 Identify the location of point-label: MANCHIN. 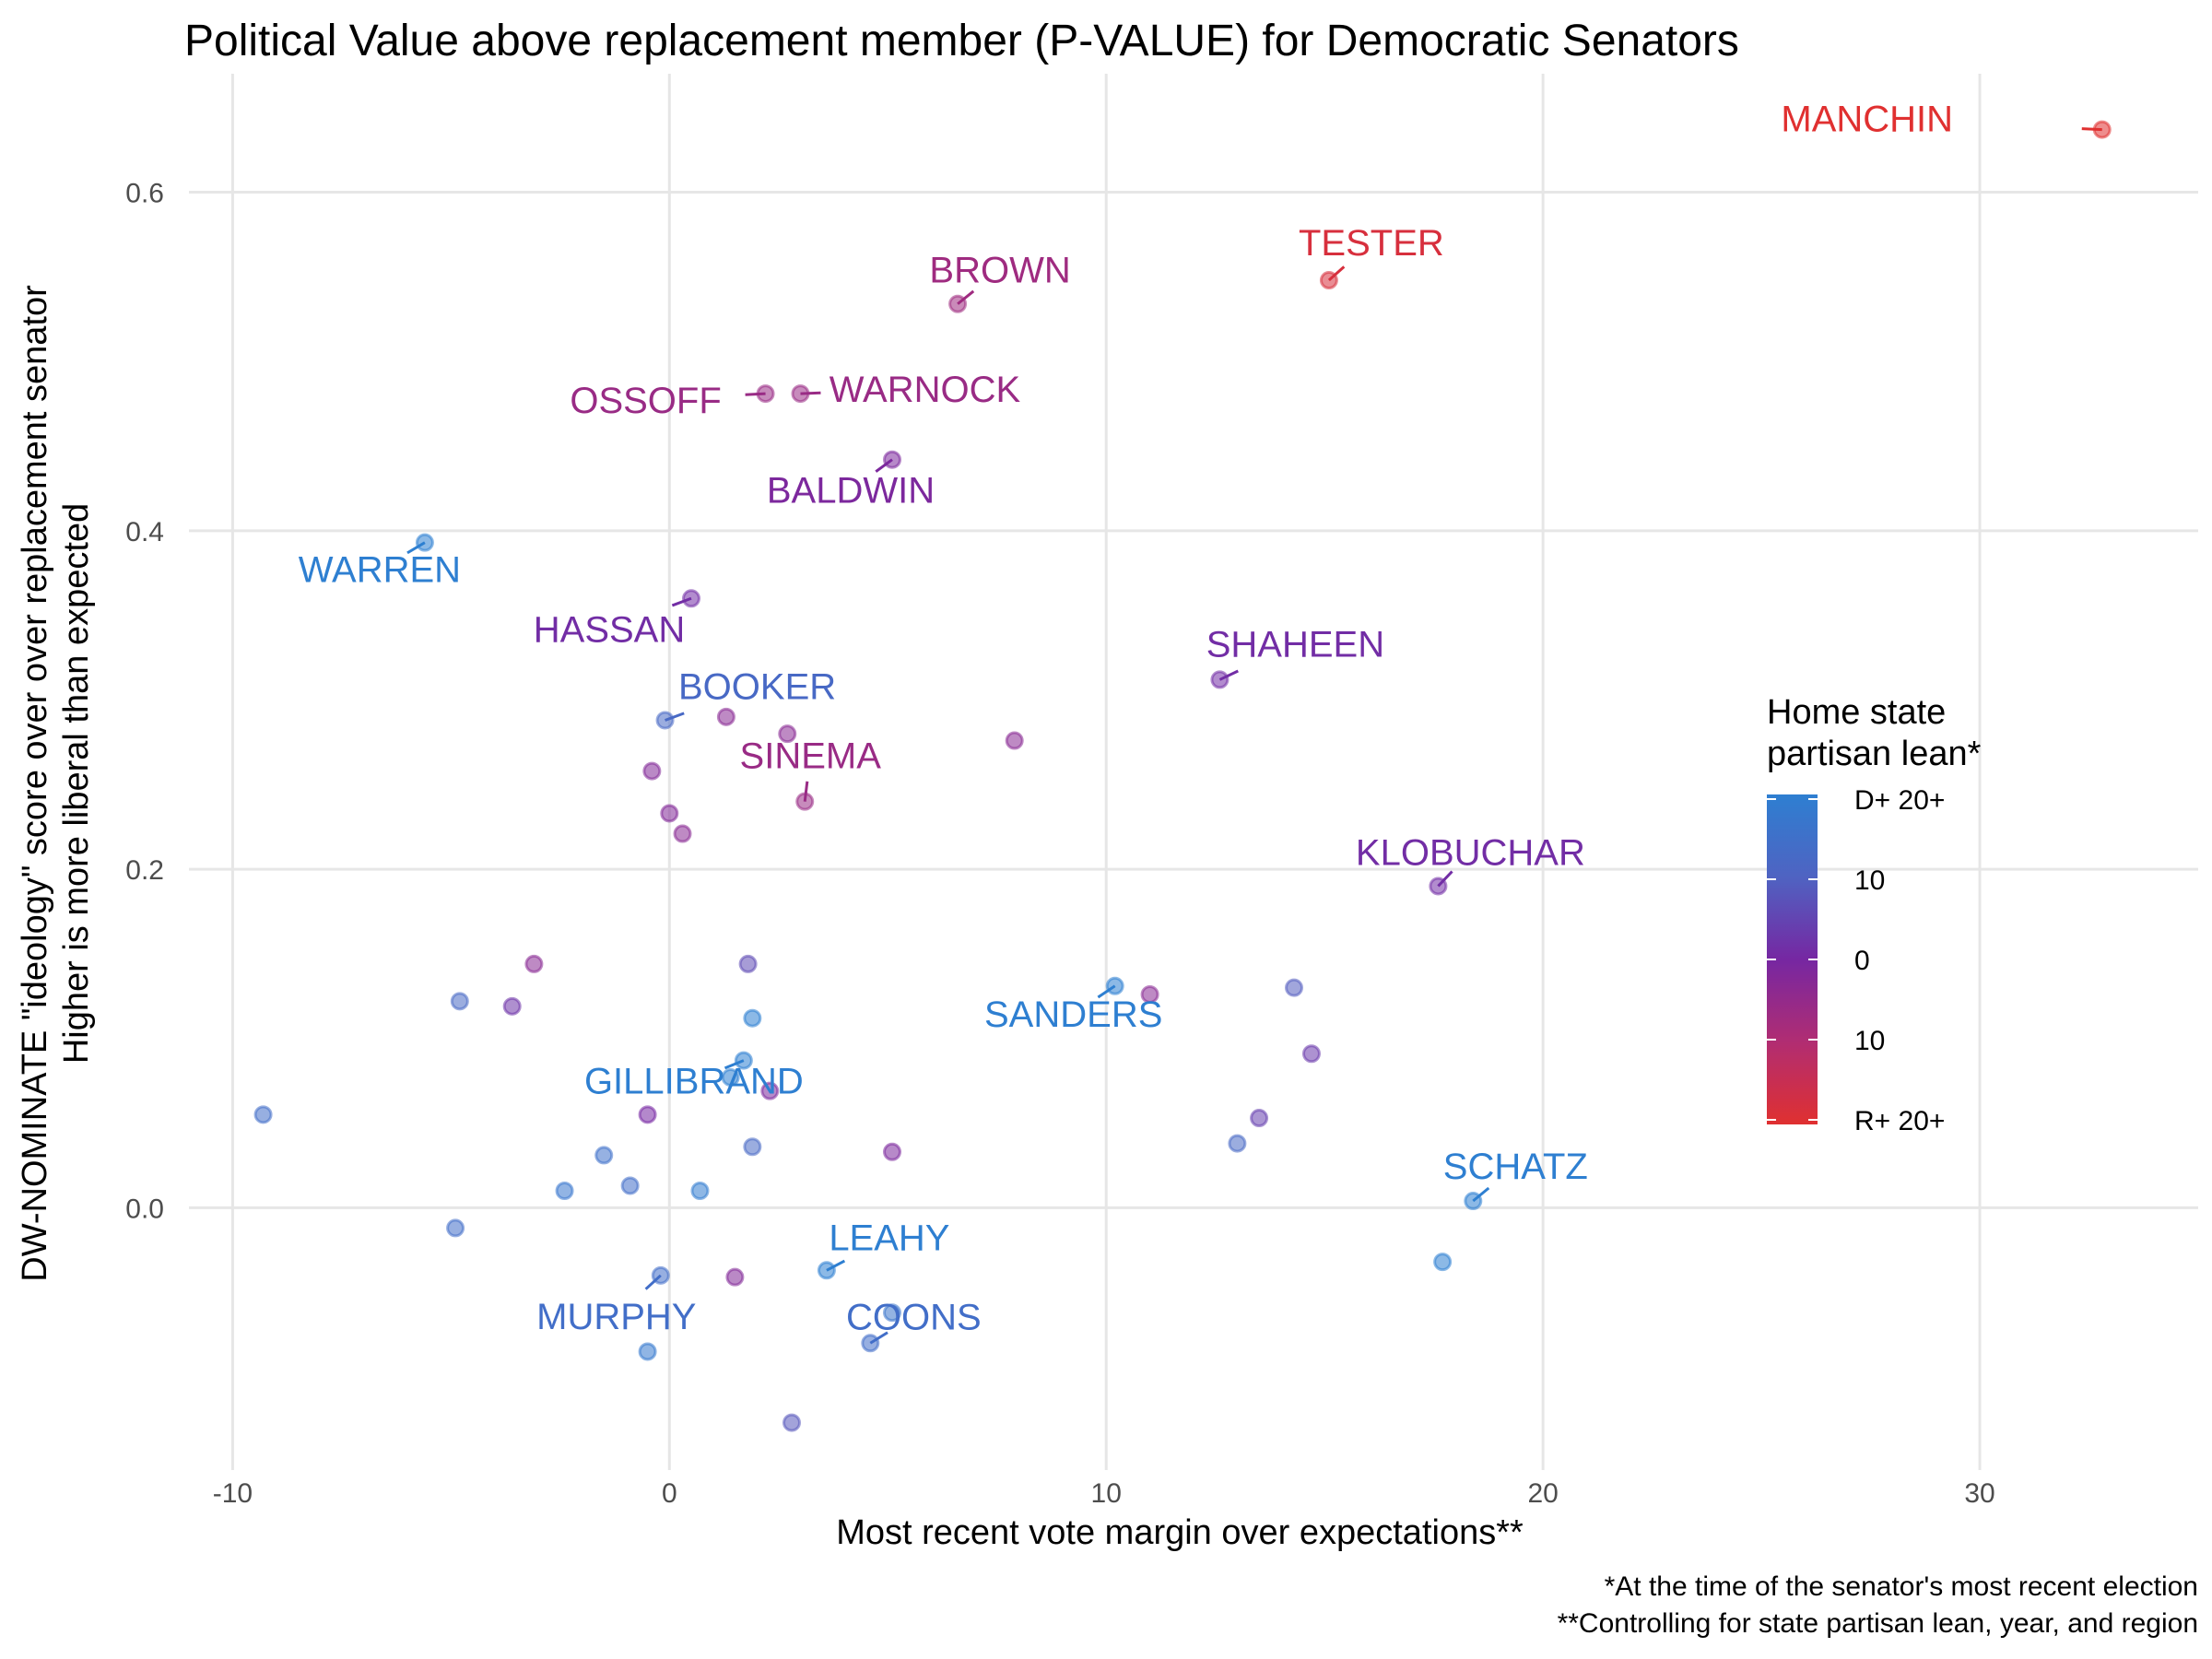
(1867, 120).